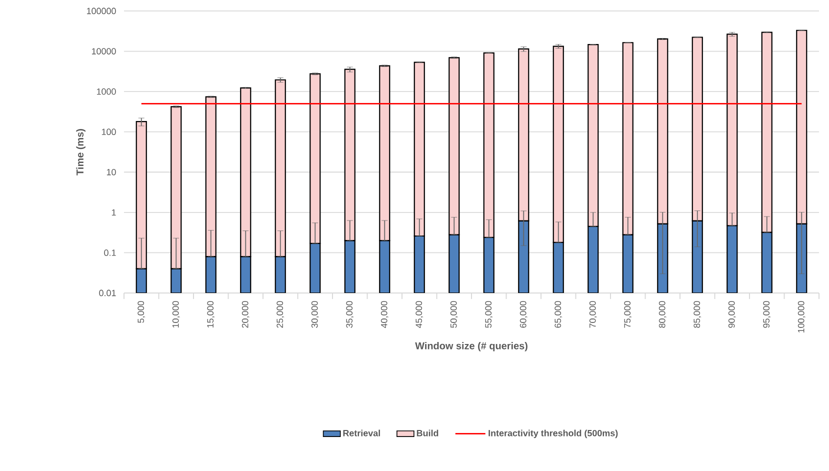  I want to click on x-tick-label: 10,000, so click(176, 314).